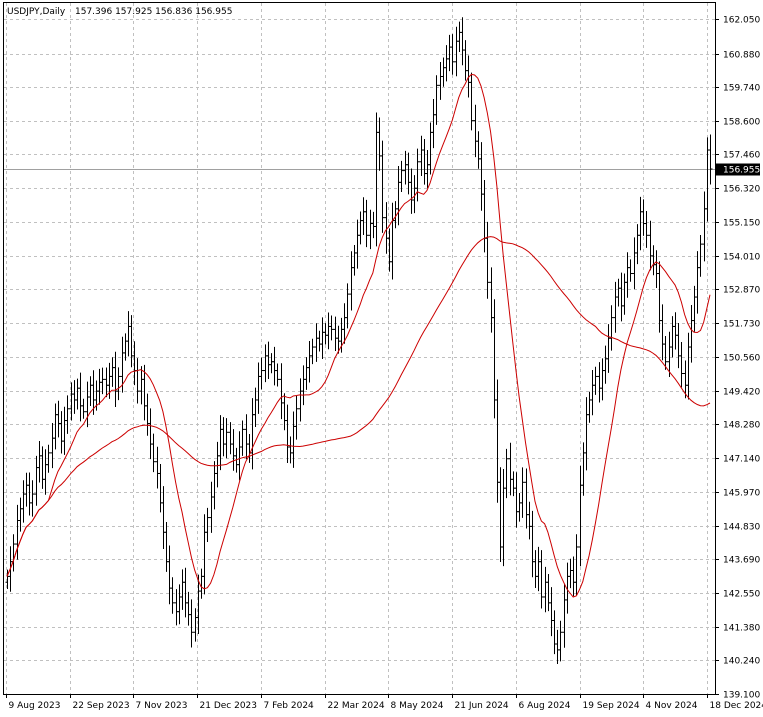 Image resolution: width=763 pixels, height=717 pixels. What do you see at coordinates (736, 706) in the screenshot?
I see `x-tick-label: 18 Dec 2024` at bounding box center [736, 706].